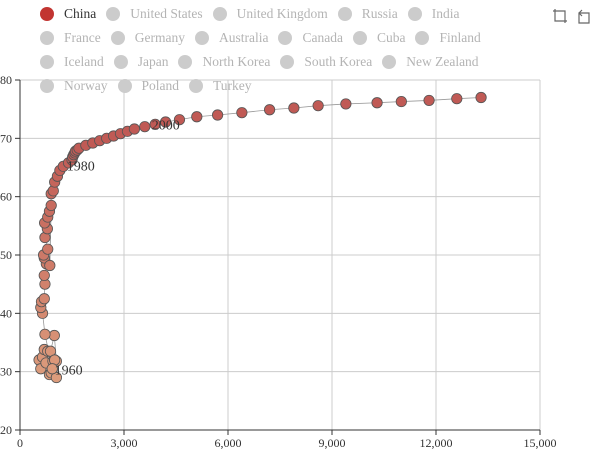 This screenshot has height=450, width=600. What do you see at coordinates (86, 85) in the screenshot?
I see `legend-label: Norway` at bounding box center [86, 85].